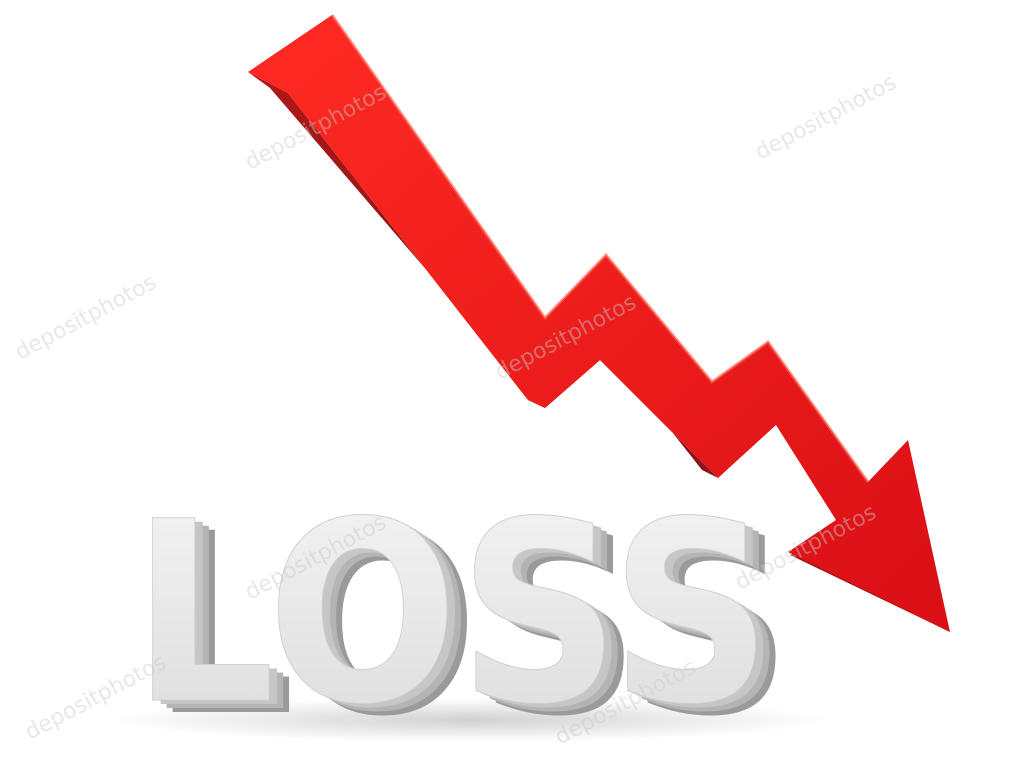  Describe the element at coordinates (470, 720) in the screenshot. I see `floor-shadow` at that location.